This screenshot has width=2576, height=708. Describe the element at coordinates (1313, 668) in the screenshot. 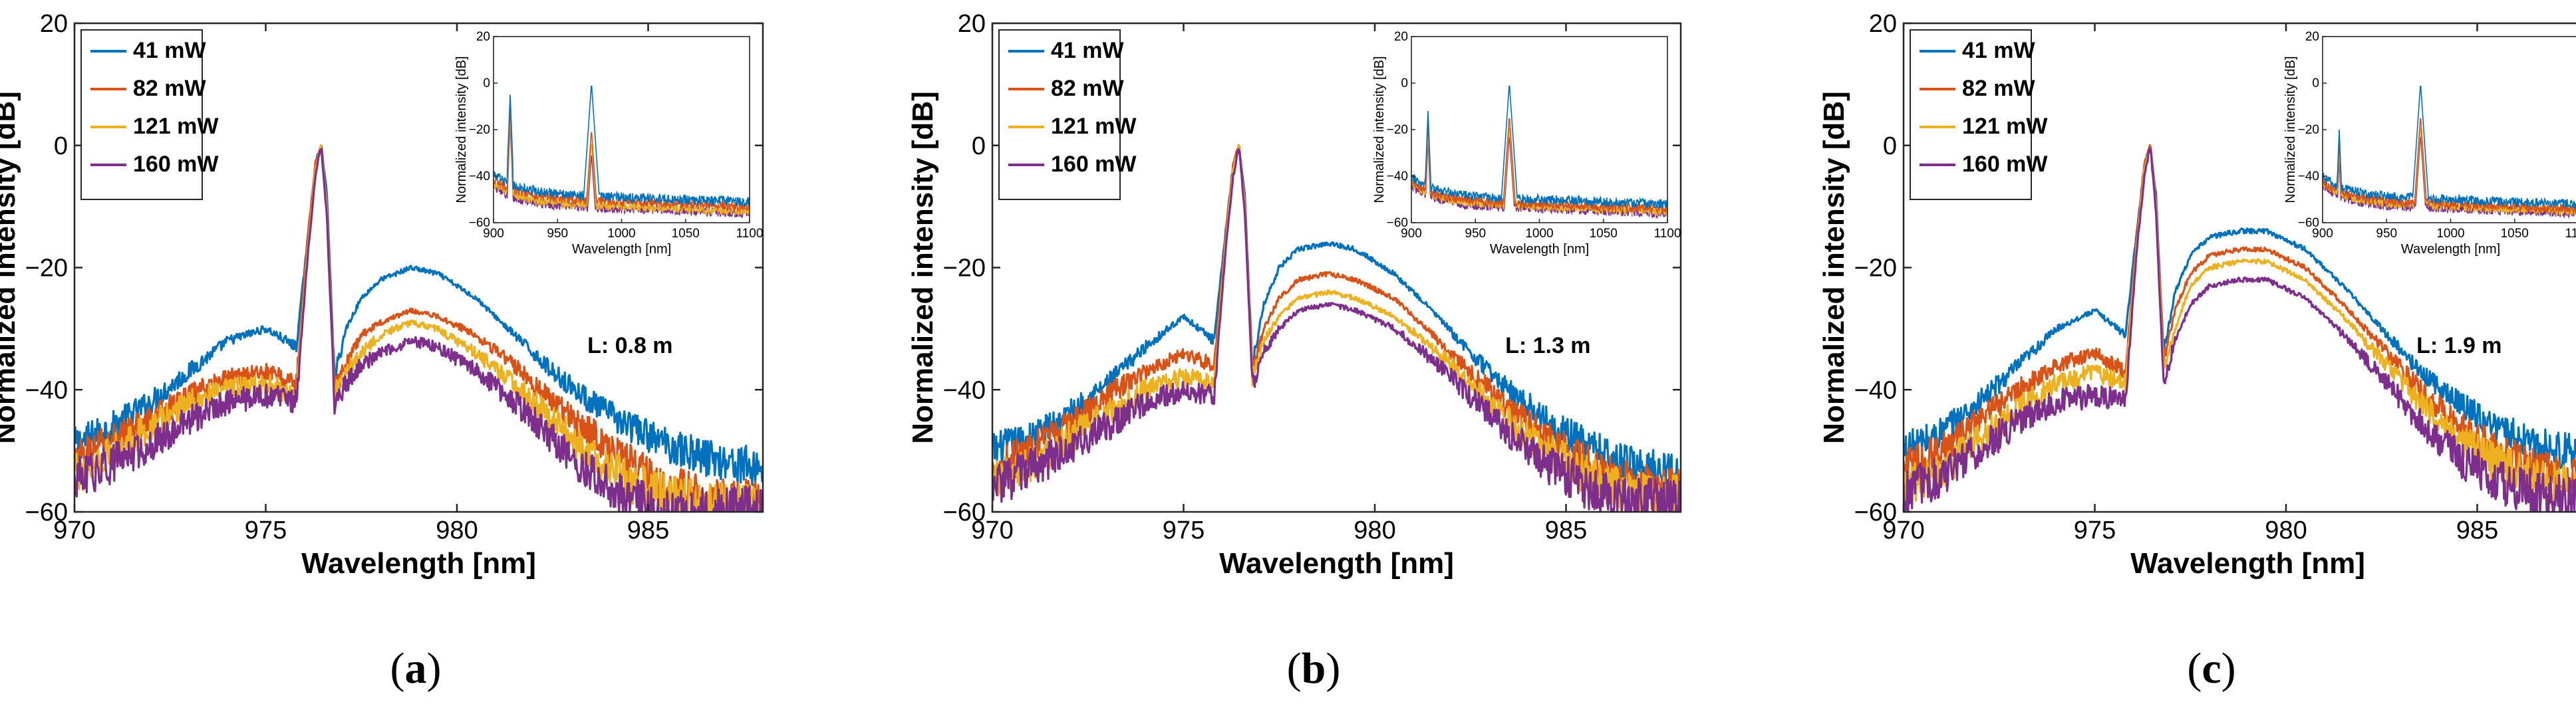

I see `panel-caption-b: (b)` at that location.